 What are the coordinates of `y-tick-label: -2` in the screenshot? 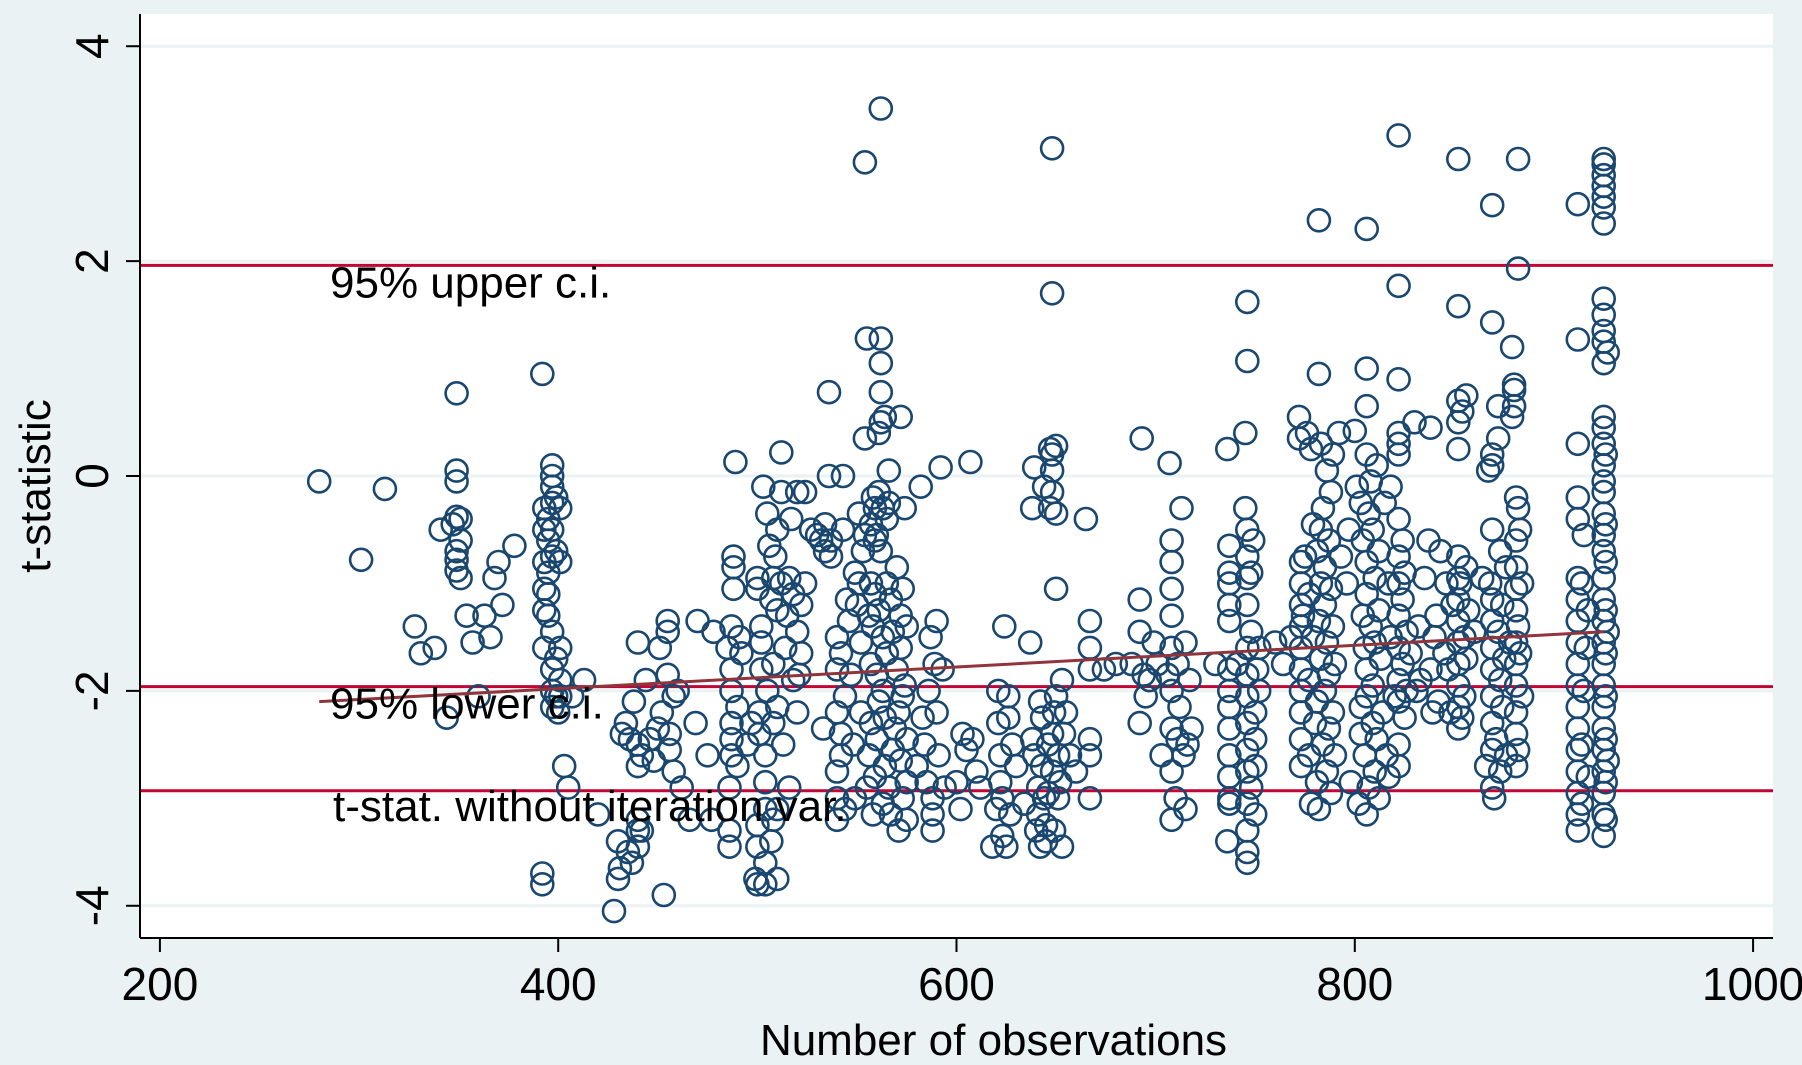 It's located at (92, 690).